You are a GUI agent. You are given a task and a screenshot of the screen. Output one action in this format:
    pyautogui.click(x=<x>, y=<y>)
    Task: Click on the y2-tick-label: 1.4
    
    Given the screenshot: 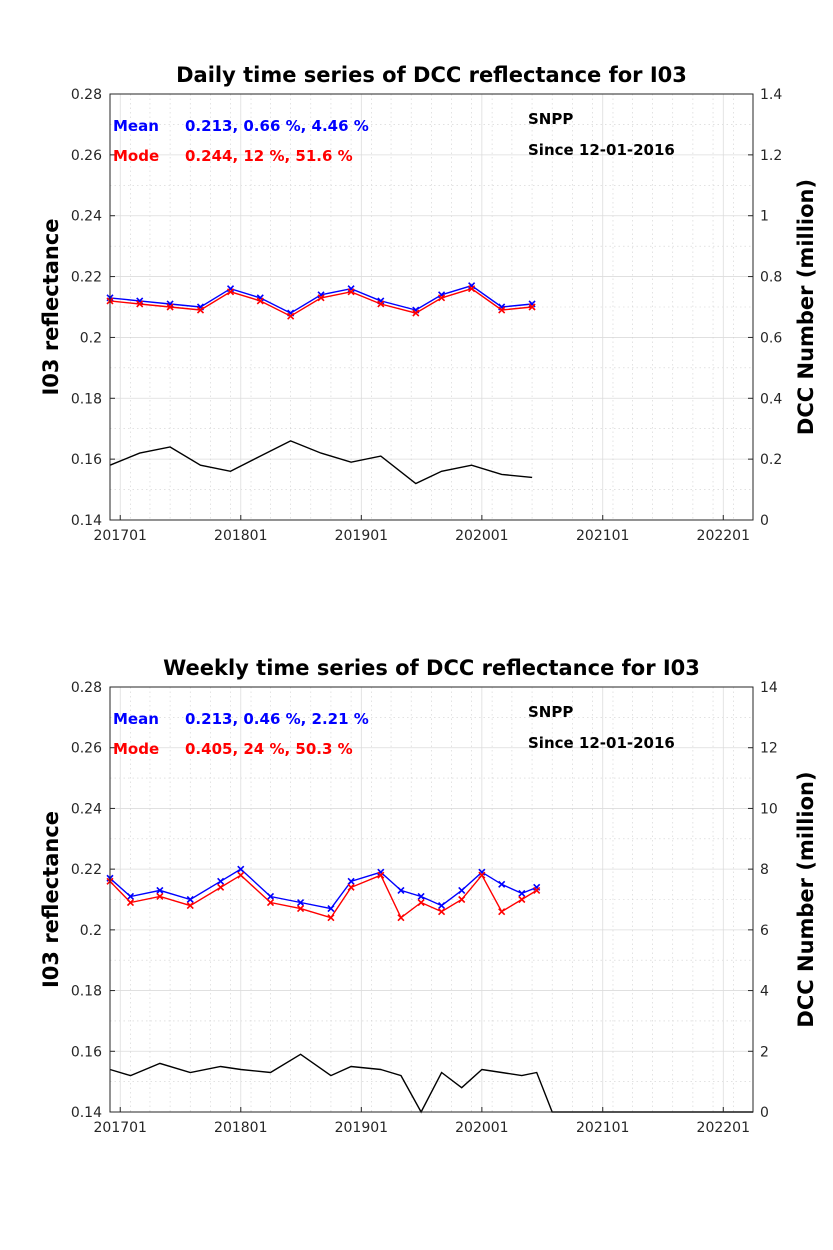 What is the action you would take?
    pyautogui.click(x=771, y=95)
    